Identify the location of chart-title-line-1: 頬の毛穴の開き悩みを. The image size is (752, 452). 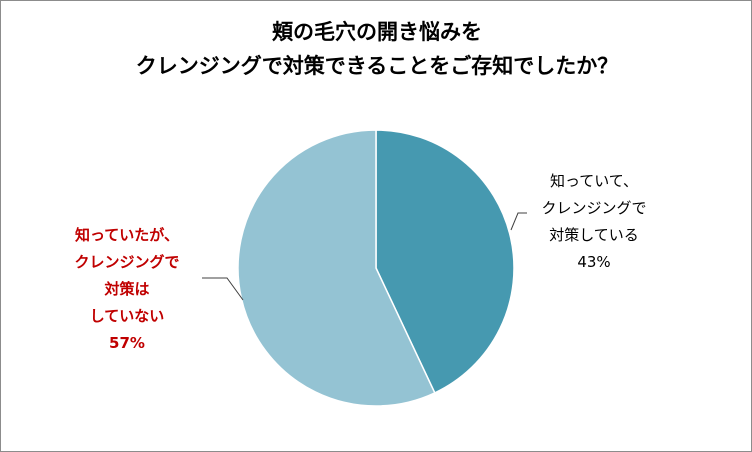
(377, 32).